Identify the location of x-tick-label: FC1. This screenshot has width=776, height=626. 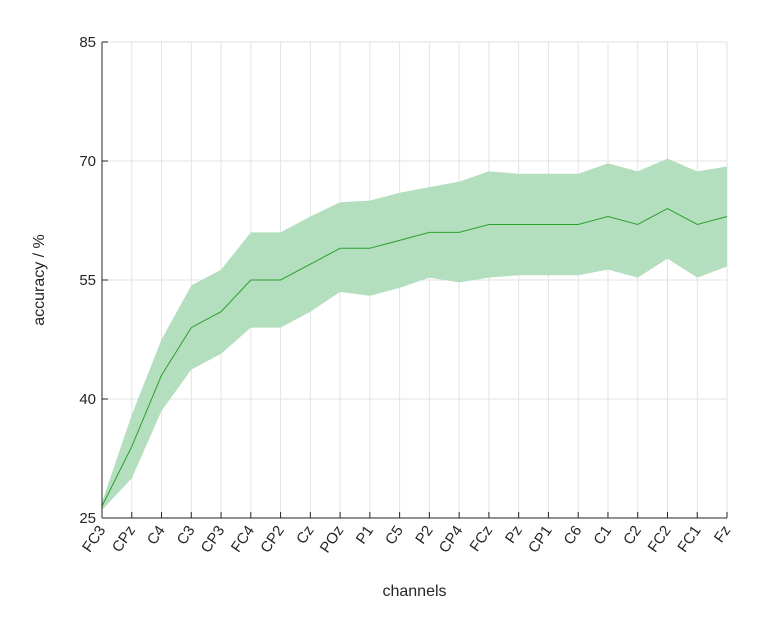
(689, 539).